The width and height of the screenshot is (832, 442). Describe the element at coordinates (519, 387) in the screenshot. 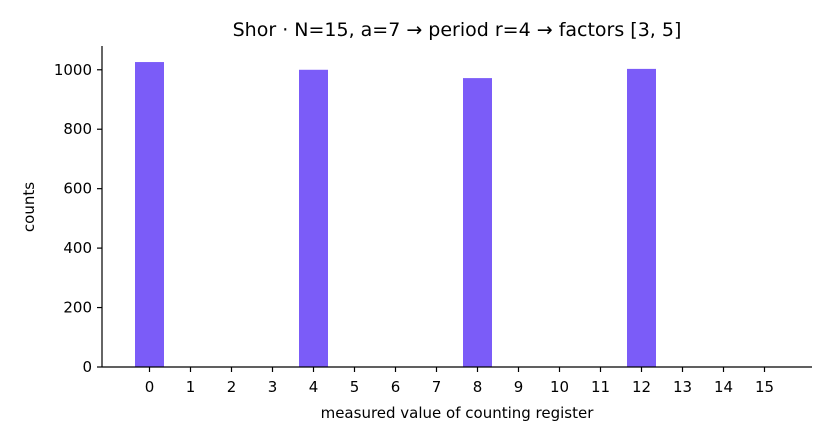

I see `x-tick-label: 9` at that location.